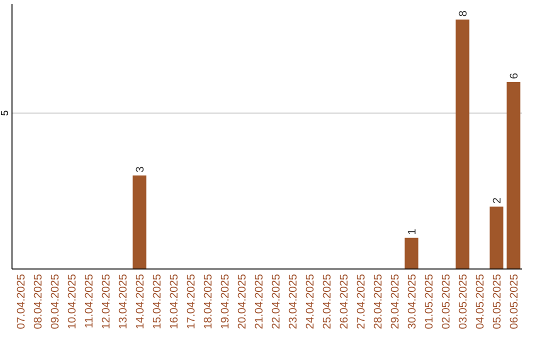 The image size is (540, 340). Describe the element at coordinates (106, 302) in the screenshot. I see `x-tick-label: 12.04.2025` at that location.